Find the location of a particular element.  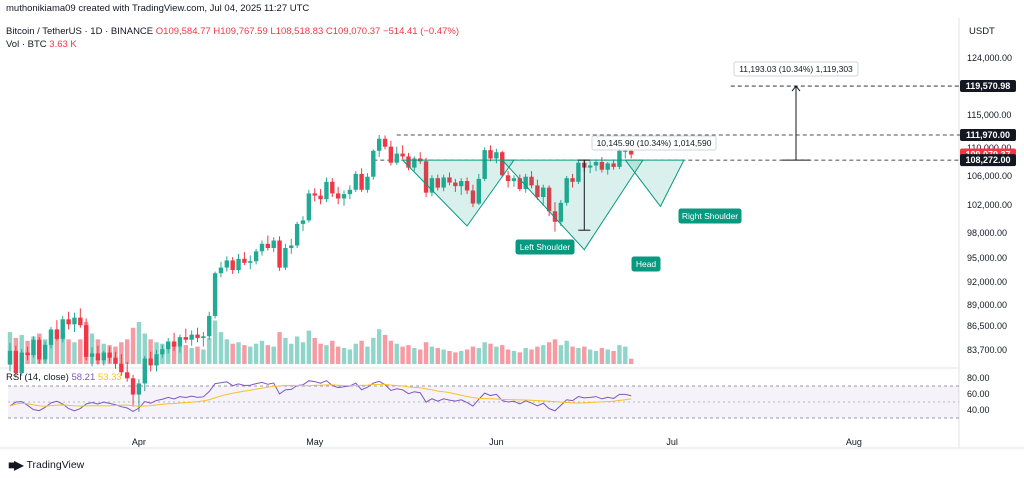

price-tag-label: 111,970.00 is located at coordinates (988, 135).